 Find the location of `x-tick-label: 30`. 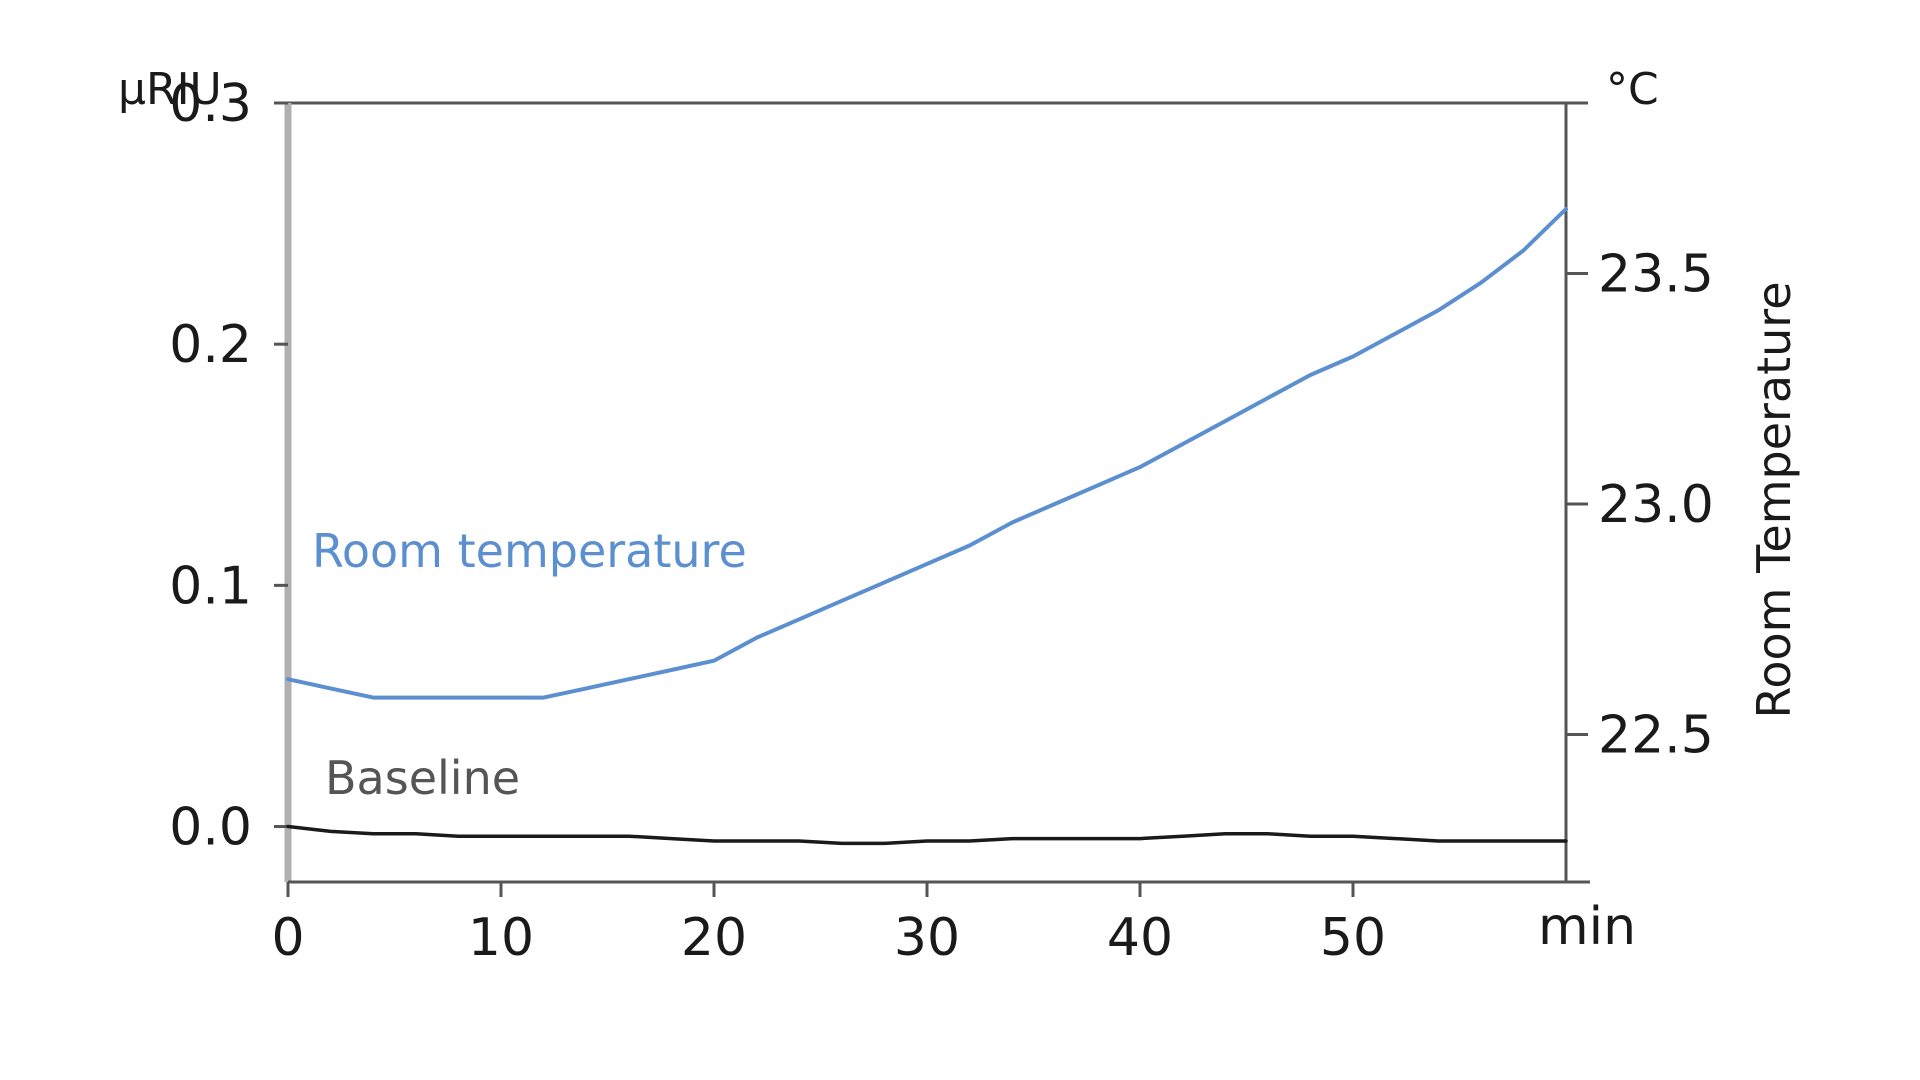

x-tick-label: 30 is located at coordinates (927, 938).